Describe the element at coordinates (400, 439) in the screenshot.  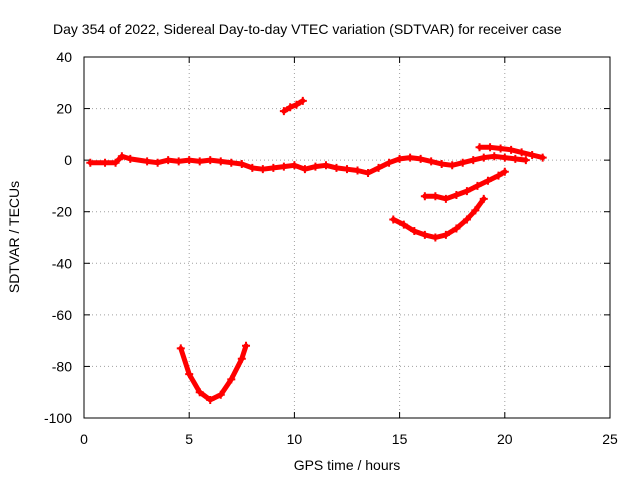
I see `x-tick-label: 15` at that location.